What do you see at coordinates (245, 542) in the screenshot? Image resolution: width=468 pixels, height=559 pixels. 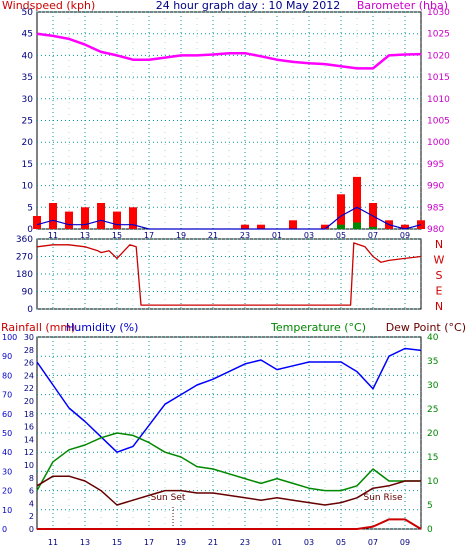 I see `x-tick-label: 23` at bounding box center [245, 542].